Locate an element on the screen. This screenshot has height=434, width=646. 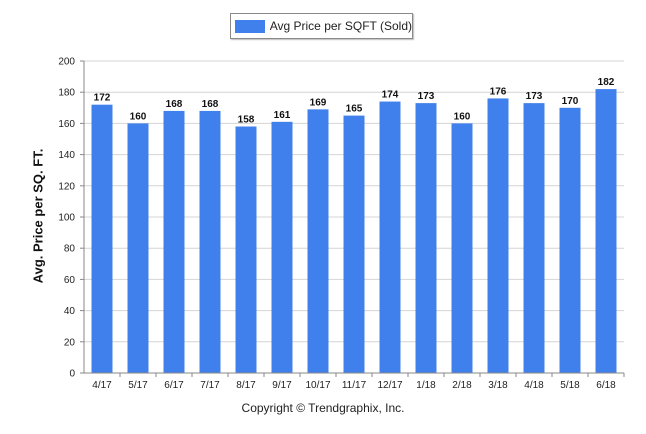
x-tick-label: 3/18 is located at coordinates (498, 385).